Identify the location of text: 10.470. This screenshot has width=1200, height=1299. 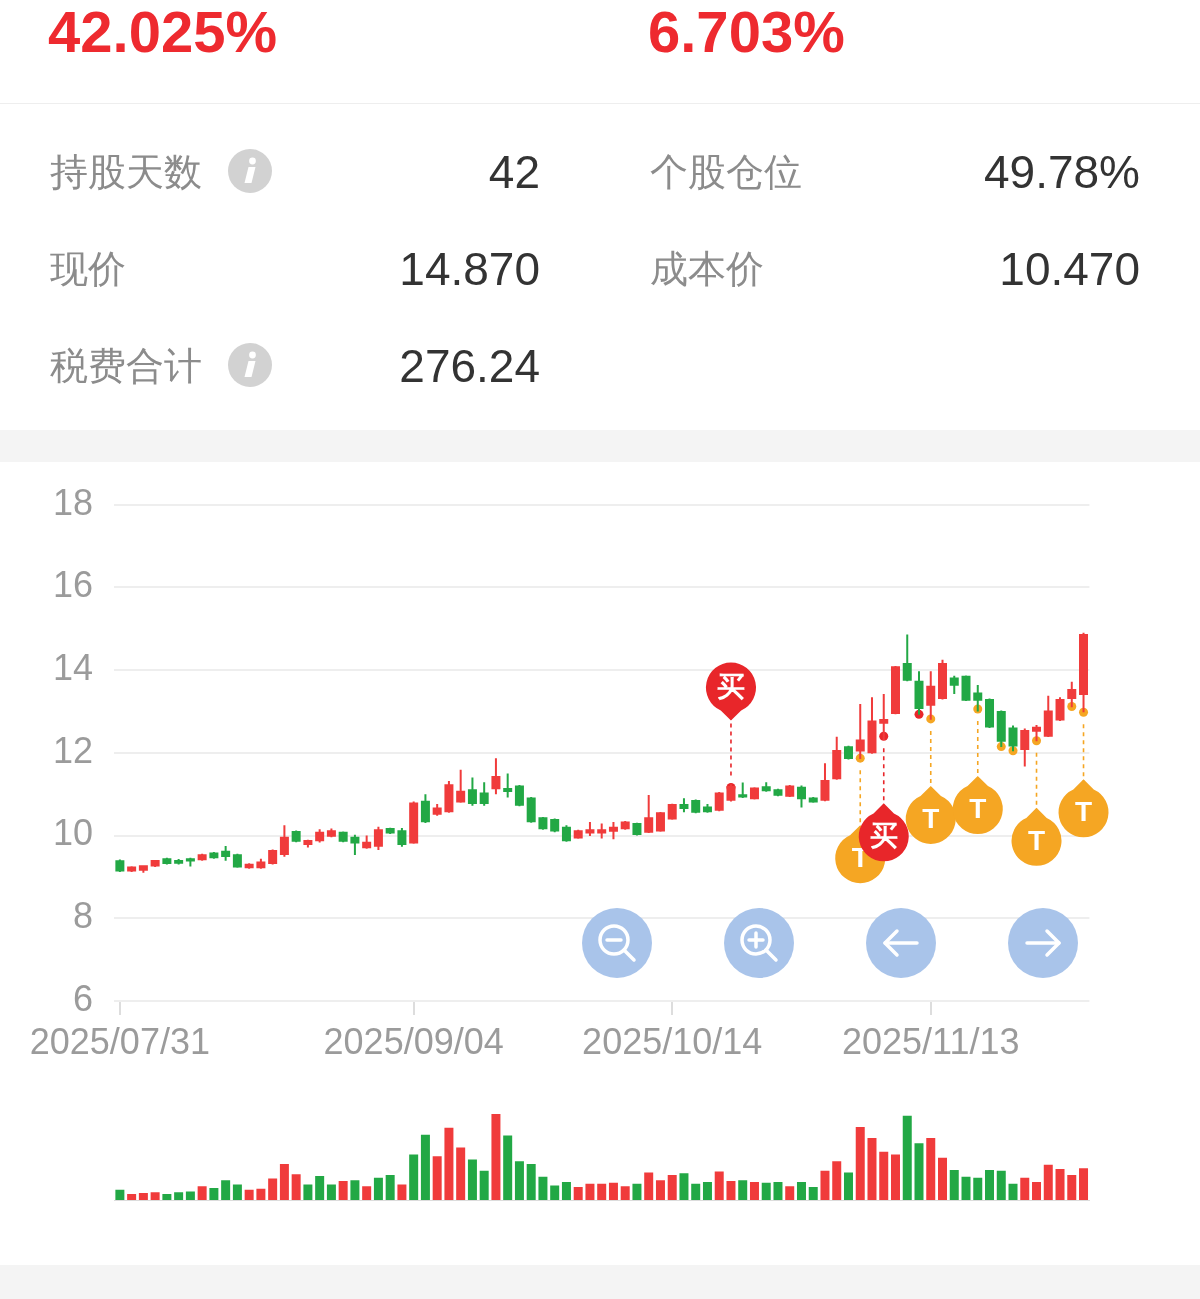
(1069, 269).